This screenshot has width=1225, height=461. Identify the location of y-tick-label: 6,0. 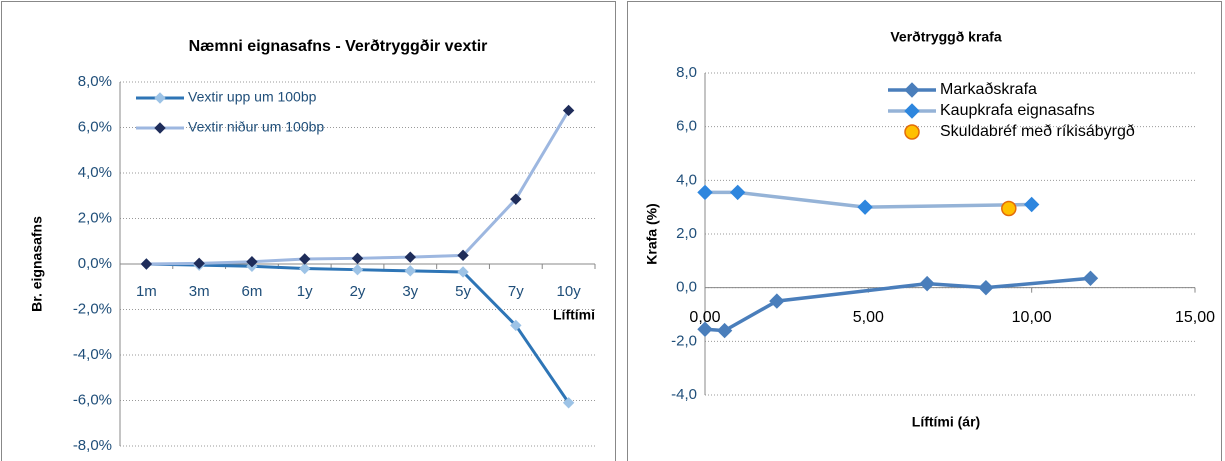
(686, 126).